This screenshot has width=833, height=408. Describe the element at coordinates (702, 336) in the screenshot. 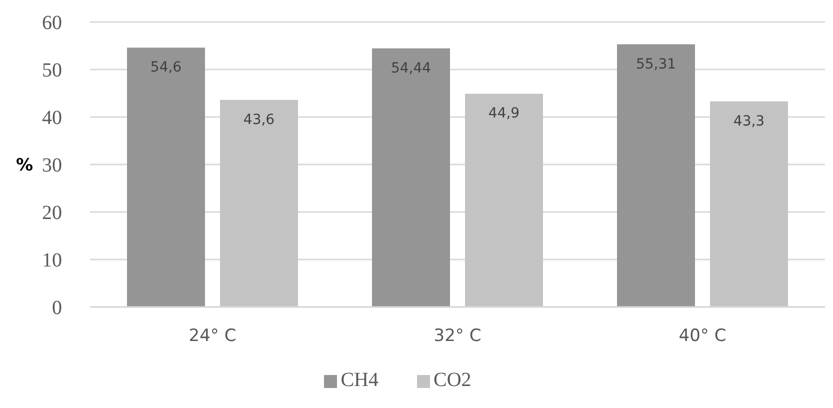

I see `x-tick-label: 40° C` at that location.